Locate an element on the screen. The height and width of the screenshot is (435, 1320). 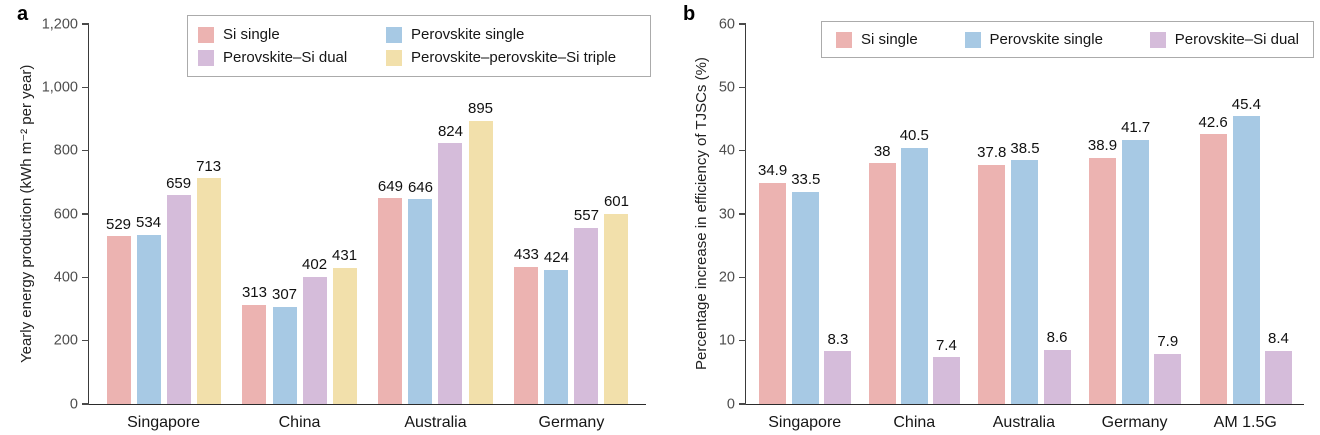
y-axis-tick-label: 600 is located at coordinates (65, 213).